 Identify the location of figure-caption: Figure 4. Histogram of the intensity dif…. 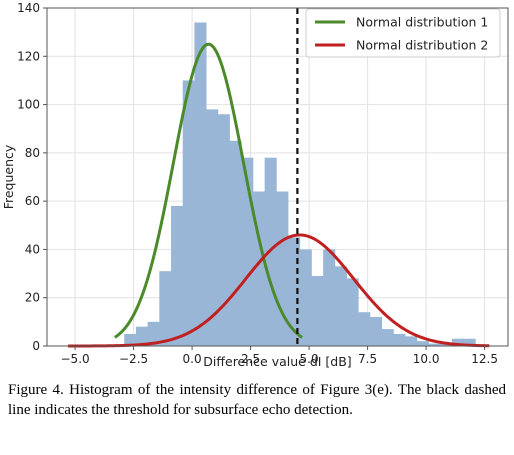
(257, 400).